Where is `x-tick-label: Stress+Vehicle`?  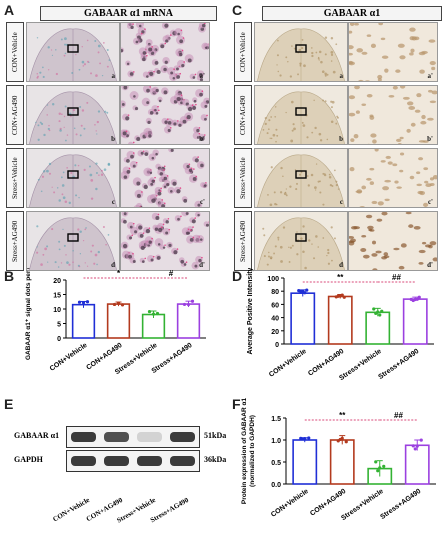 x-tick-label: Stress+Vehicle is located at coordinates (360, 365).